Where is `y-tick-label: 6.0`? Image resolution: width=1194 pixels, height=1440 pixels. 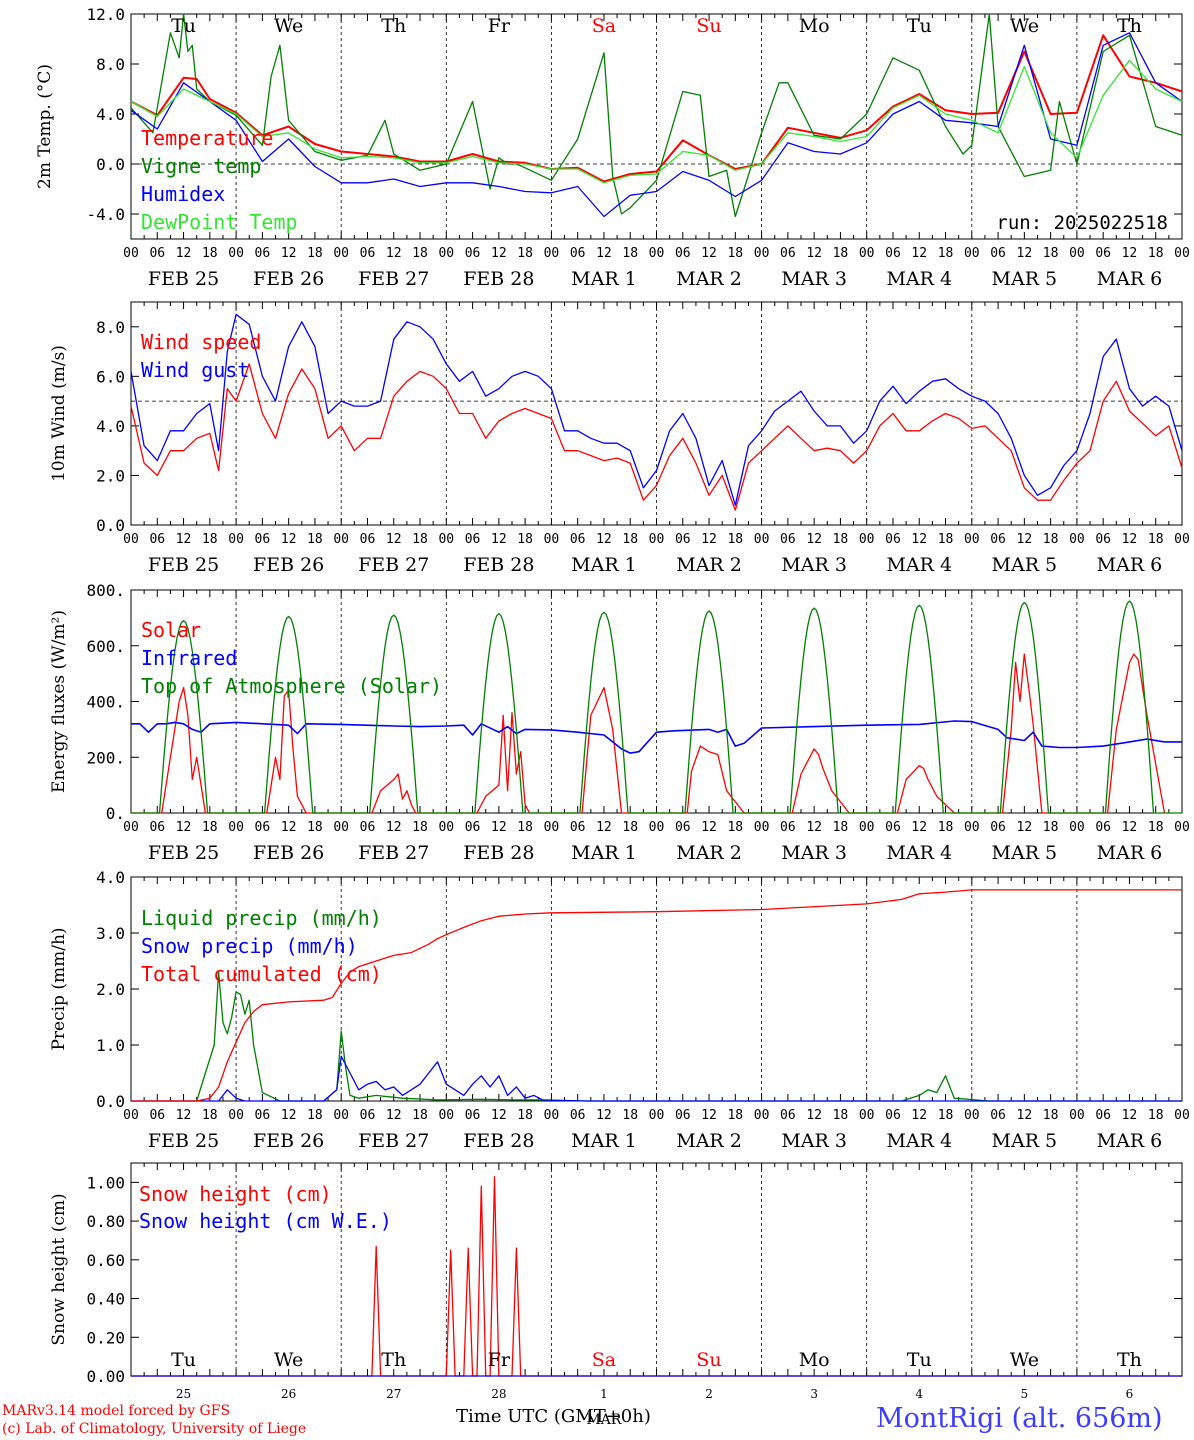
y-tick-label: 6.0 is located at coordinates (110, 376).